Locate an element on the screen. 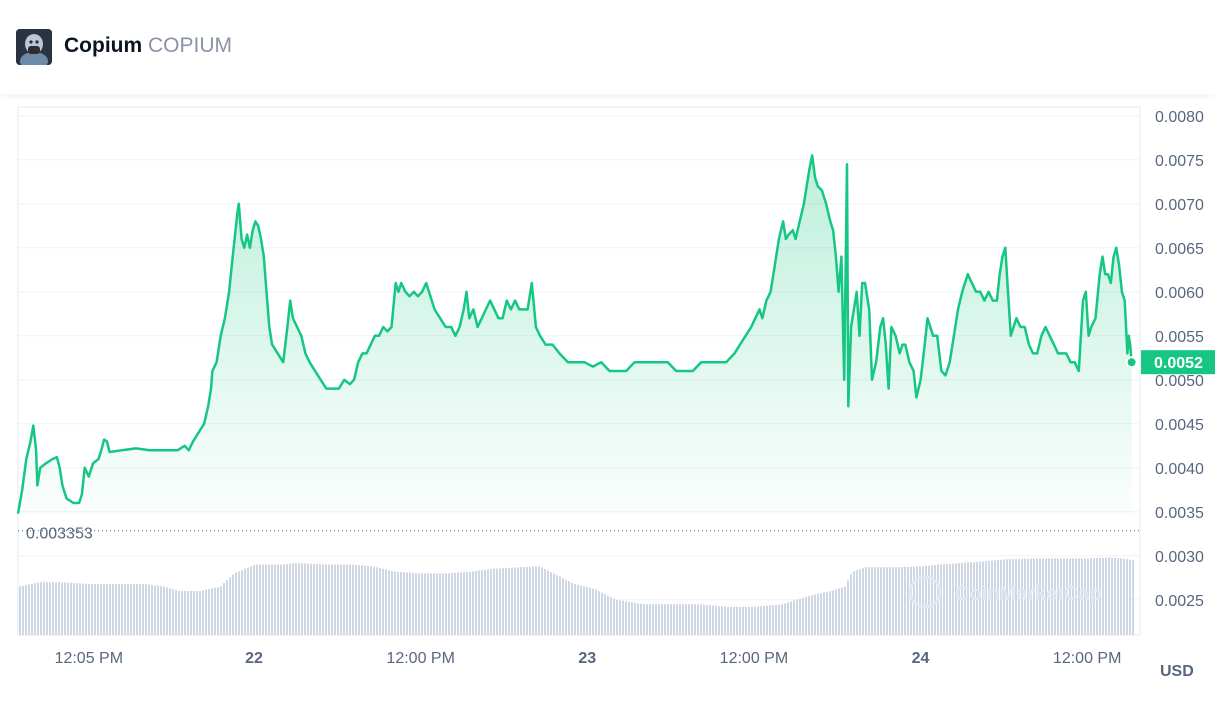 This screenshot has width=1215, height=714. token-name: Copium is located at coordinates (103, 45).